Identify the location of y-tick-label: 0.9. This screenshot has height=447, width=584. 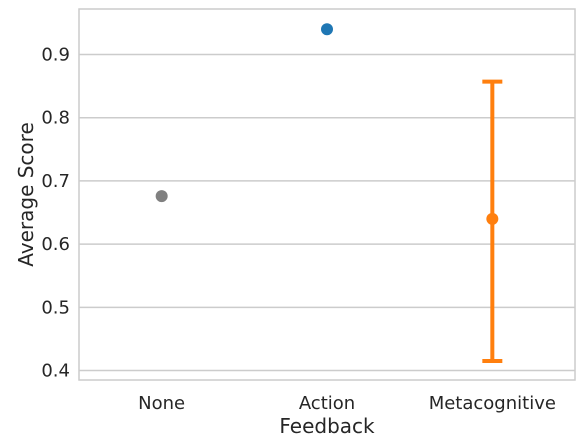
(55, 55).